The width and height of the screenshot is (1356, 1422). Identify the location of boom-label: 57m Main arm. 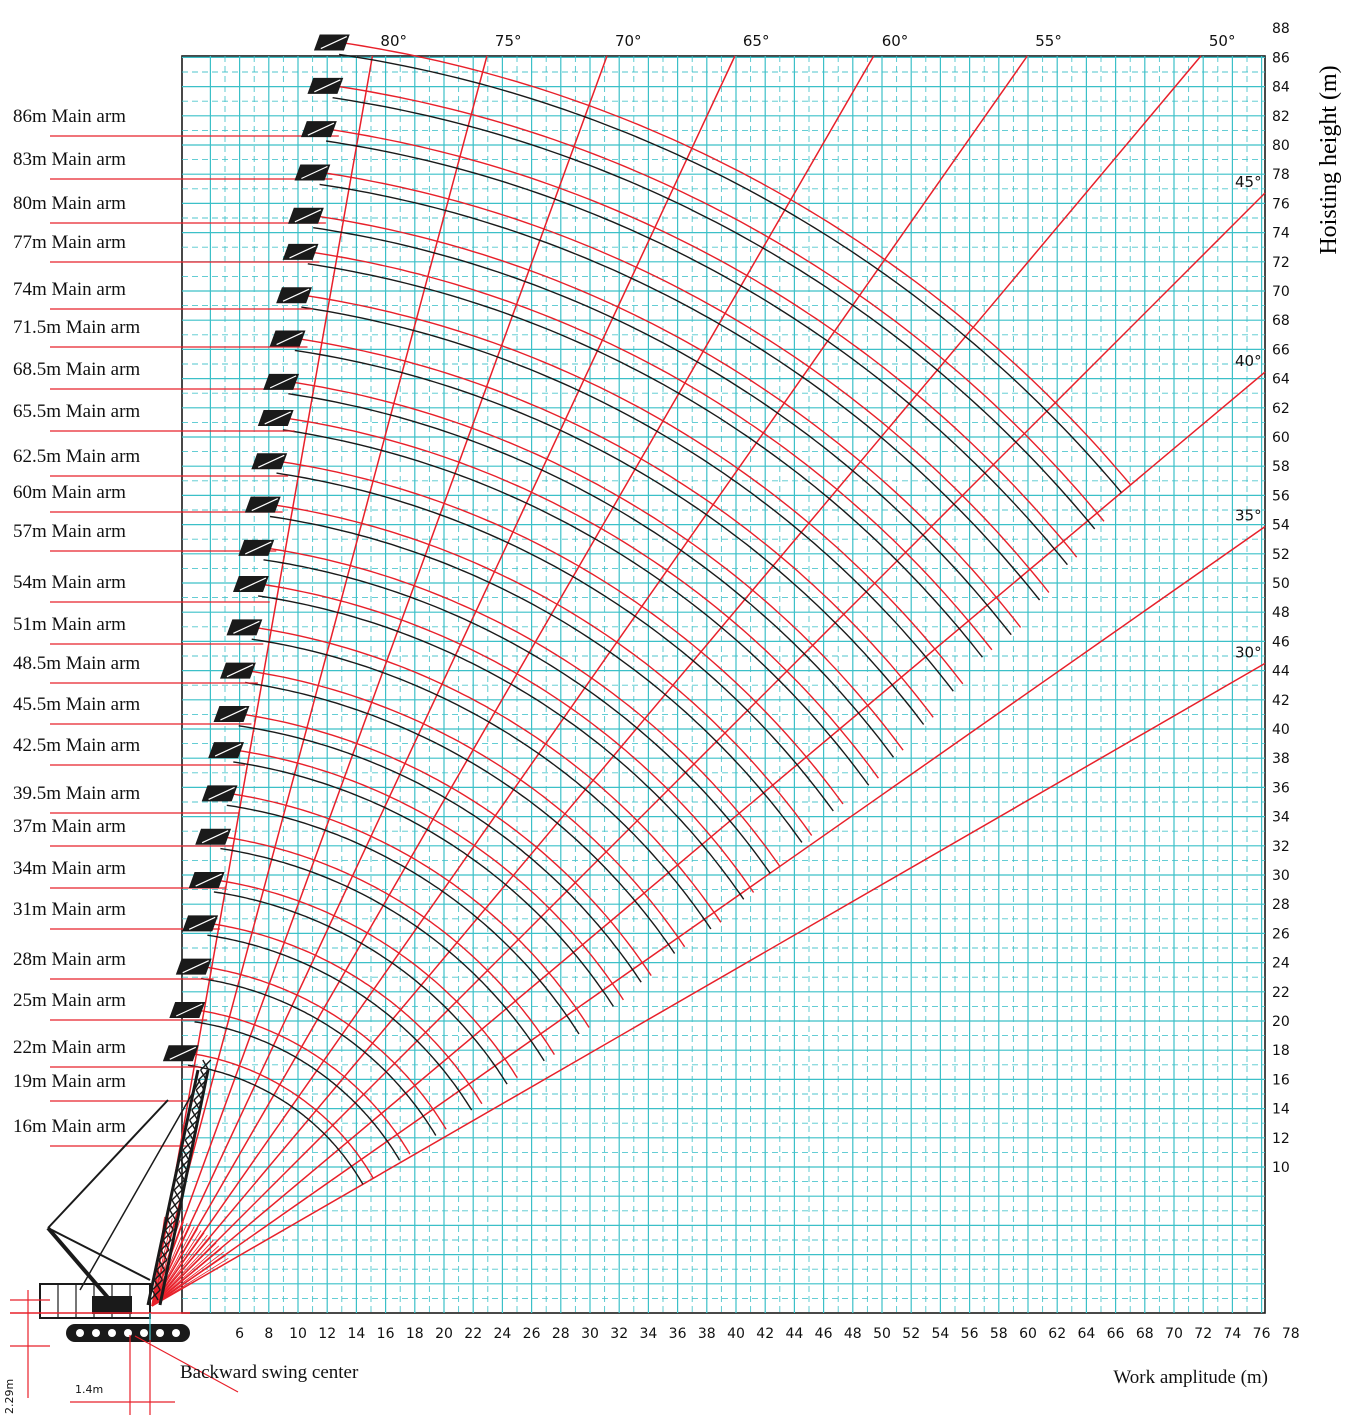
(69, 531).